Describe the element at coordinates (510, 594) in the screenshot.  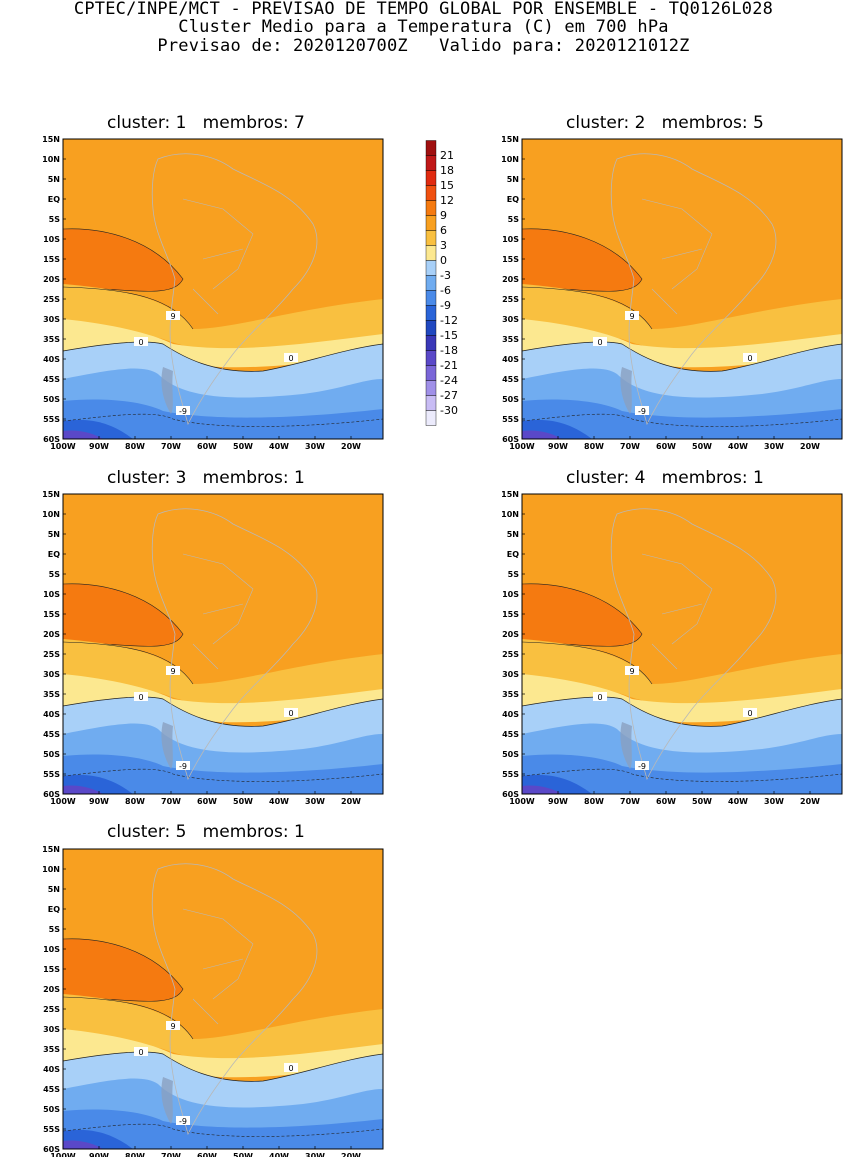
I see `lat-tick-label: 10S` at that location.